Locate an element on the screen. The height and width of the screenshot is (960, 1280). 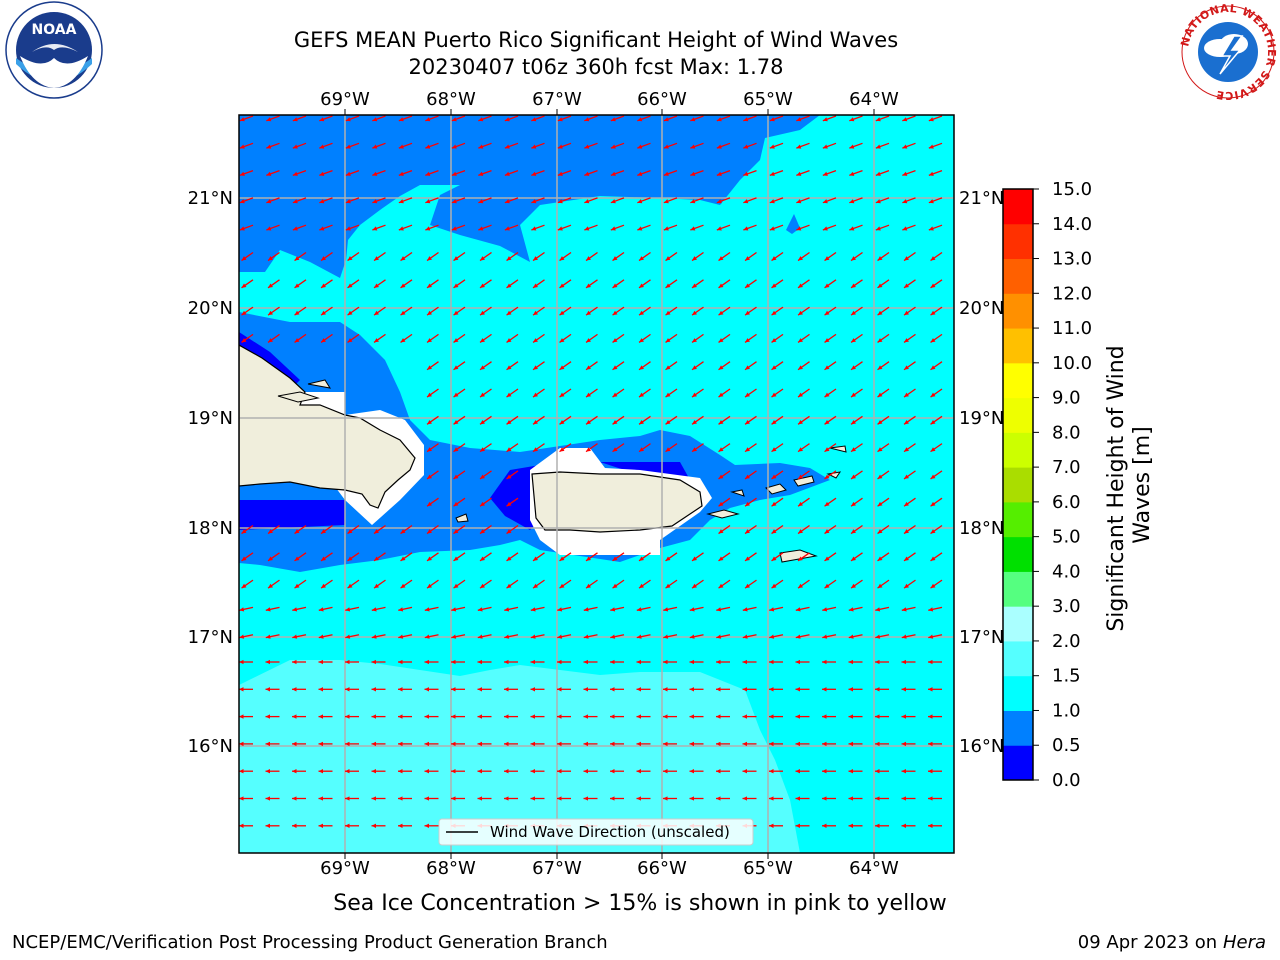
lon-label-bottom-67w: 67°W is located at coordinates (557, 868).